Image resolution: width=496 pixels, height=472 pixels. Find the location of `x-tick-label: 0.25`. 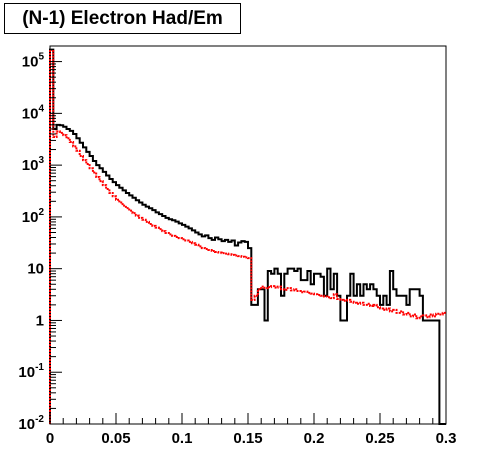

x-tick-label: 0.25 is located at coordinates (379, 438).